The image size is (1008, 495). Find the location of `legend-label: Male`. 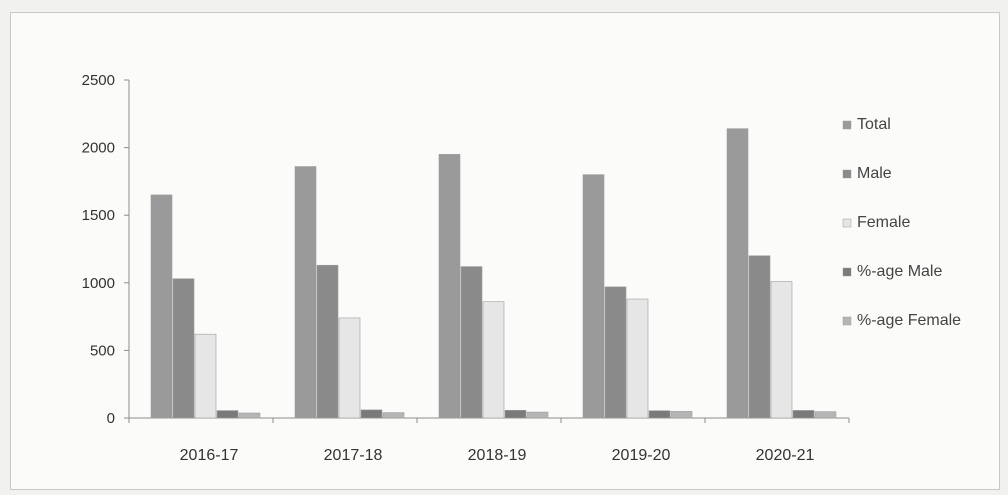

legend-label: Male is located at coordinates (874, 173).